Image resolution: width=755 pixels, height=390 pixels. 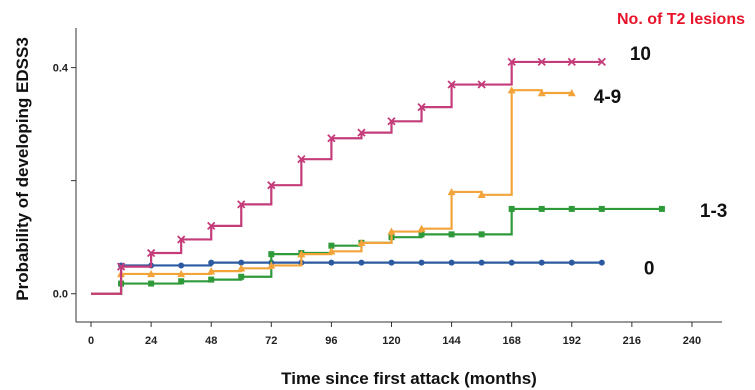 What do you see at coordinates (640, 54) in the screenshot?
I see `series-label-10: 10` at bounding box center [640, 54].